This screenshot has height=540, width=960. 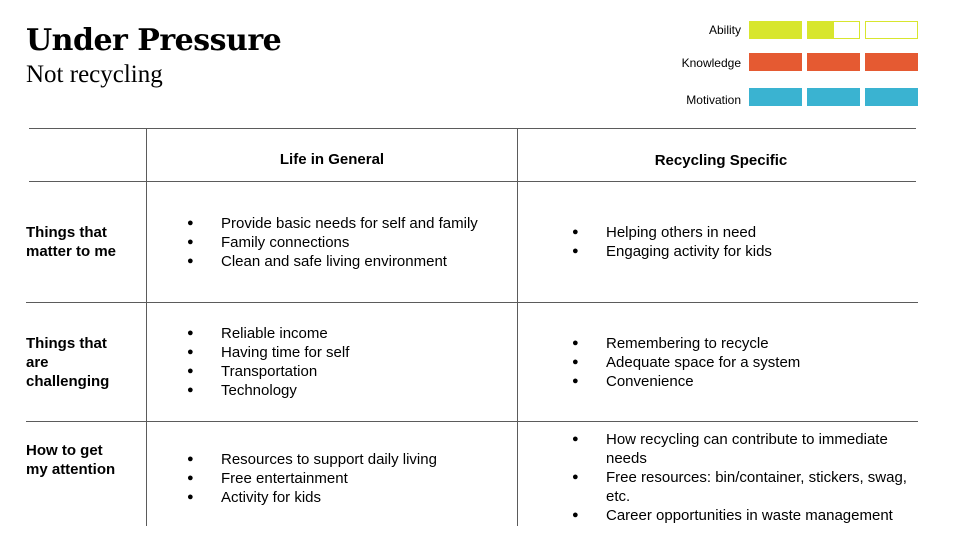 What do you see at coordinates (472, 181) in the screenshot?
I see `header-divider` at bounding box center [472, 181].